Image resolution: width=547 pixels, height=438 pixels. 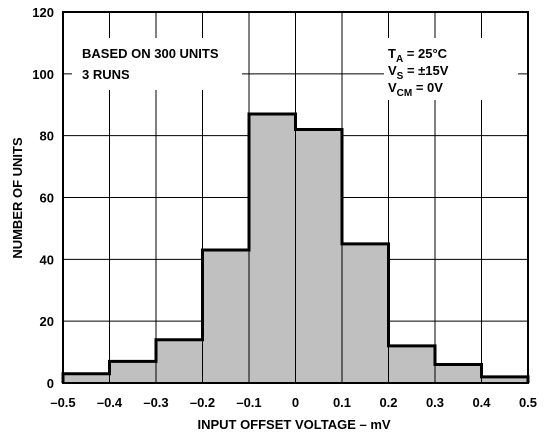 What do you see at coordinates (47, 198) in the screenshot?
I see `y-tick-label: 60` at bounding box center [47, 198].